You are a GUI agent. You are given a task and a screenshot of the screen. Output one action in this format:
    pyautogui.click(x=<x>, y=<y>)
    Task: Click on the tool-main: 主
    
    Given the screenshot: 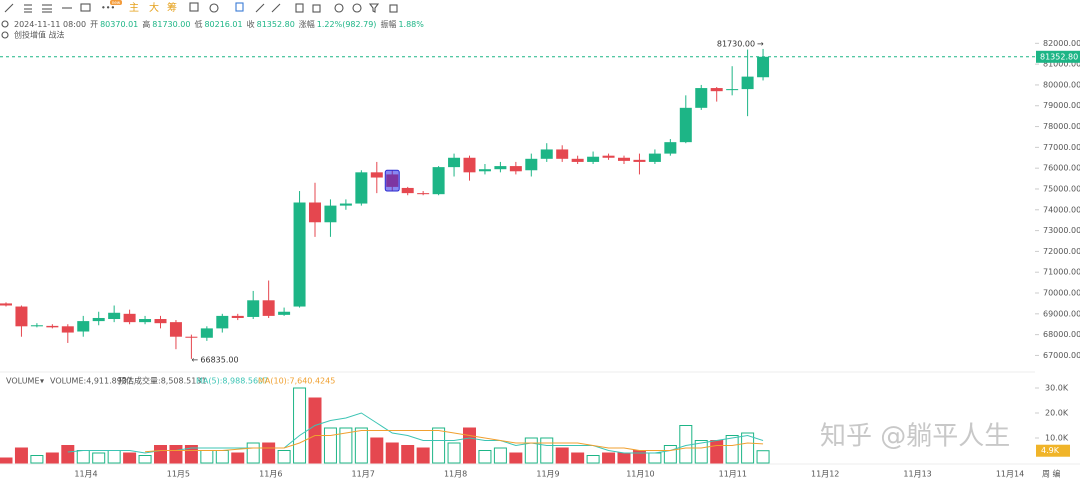 What is the action you would take?
    pyautogui.click(x=134, y=8)
    